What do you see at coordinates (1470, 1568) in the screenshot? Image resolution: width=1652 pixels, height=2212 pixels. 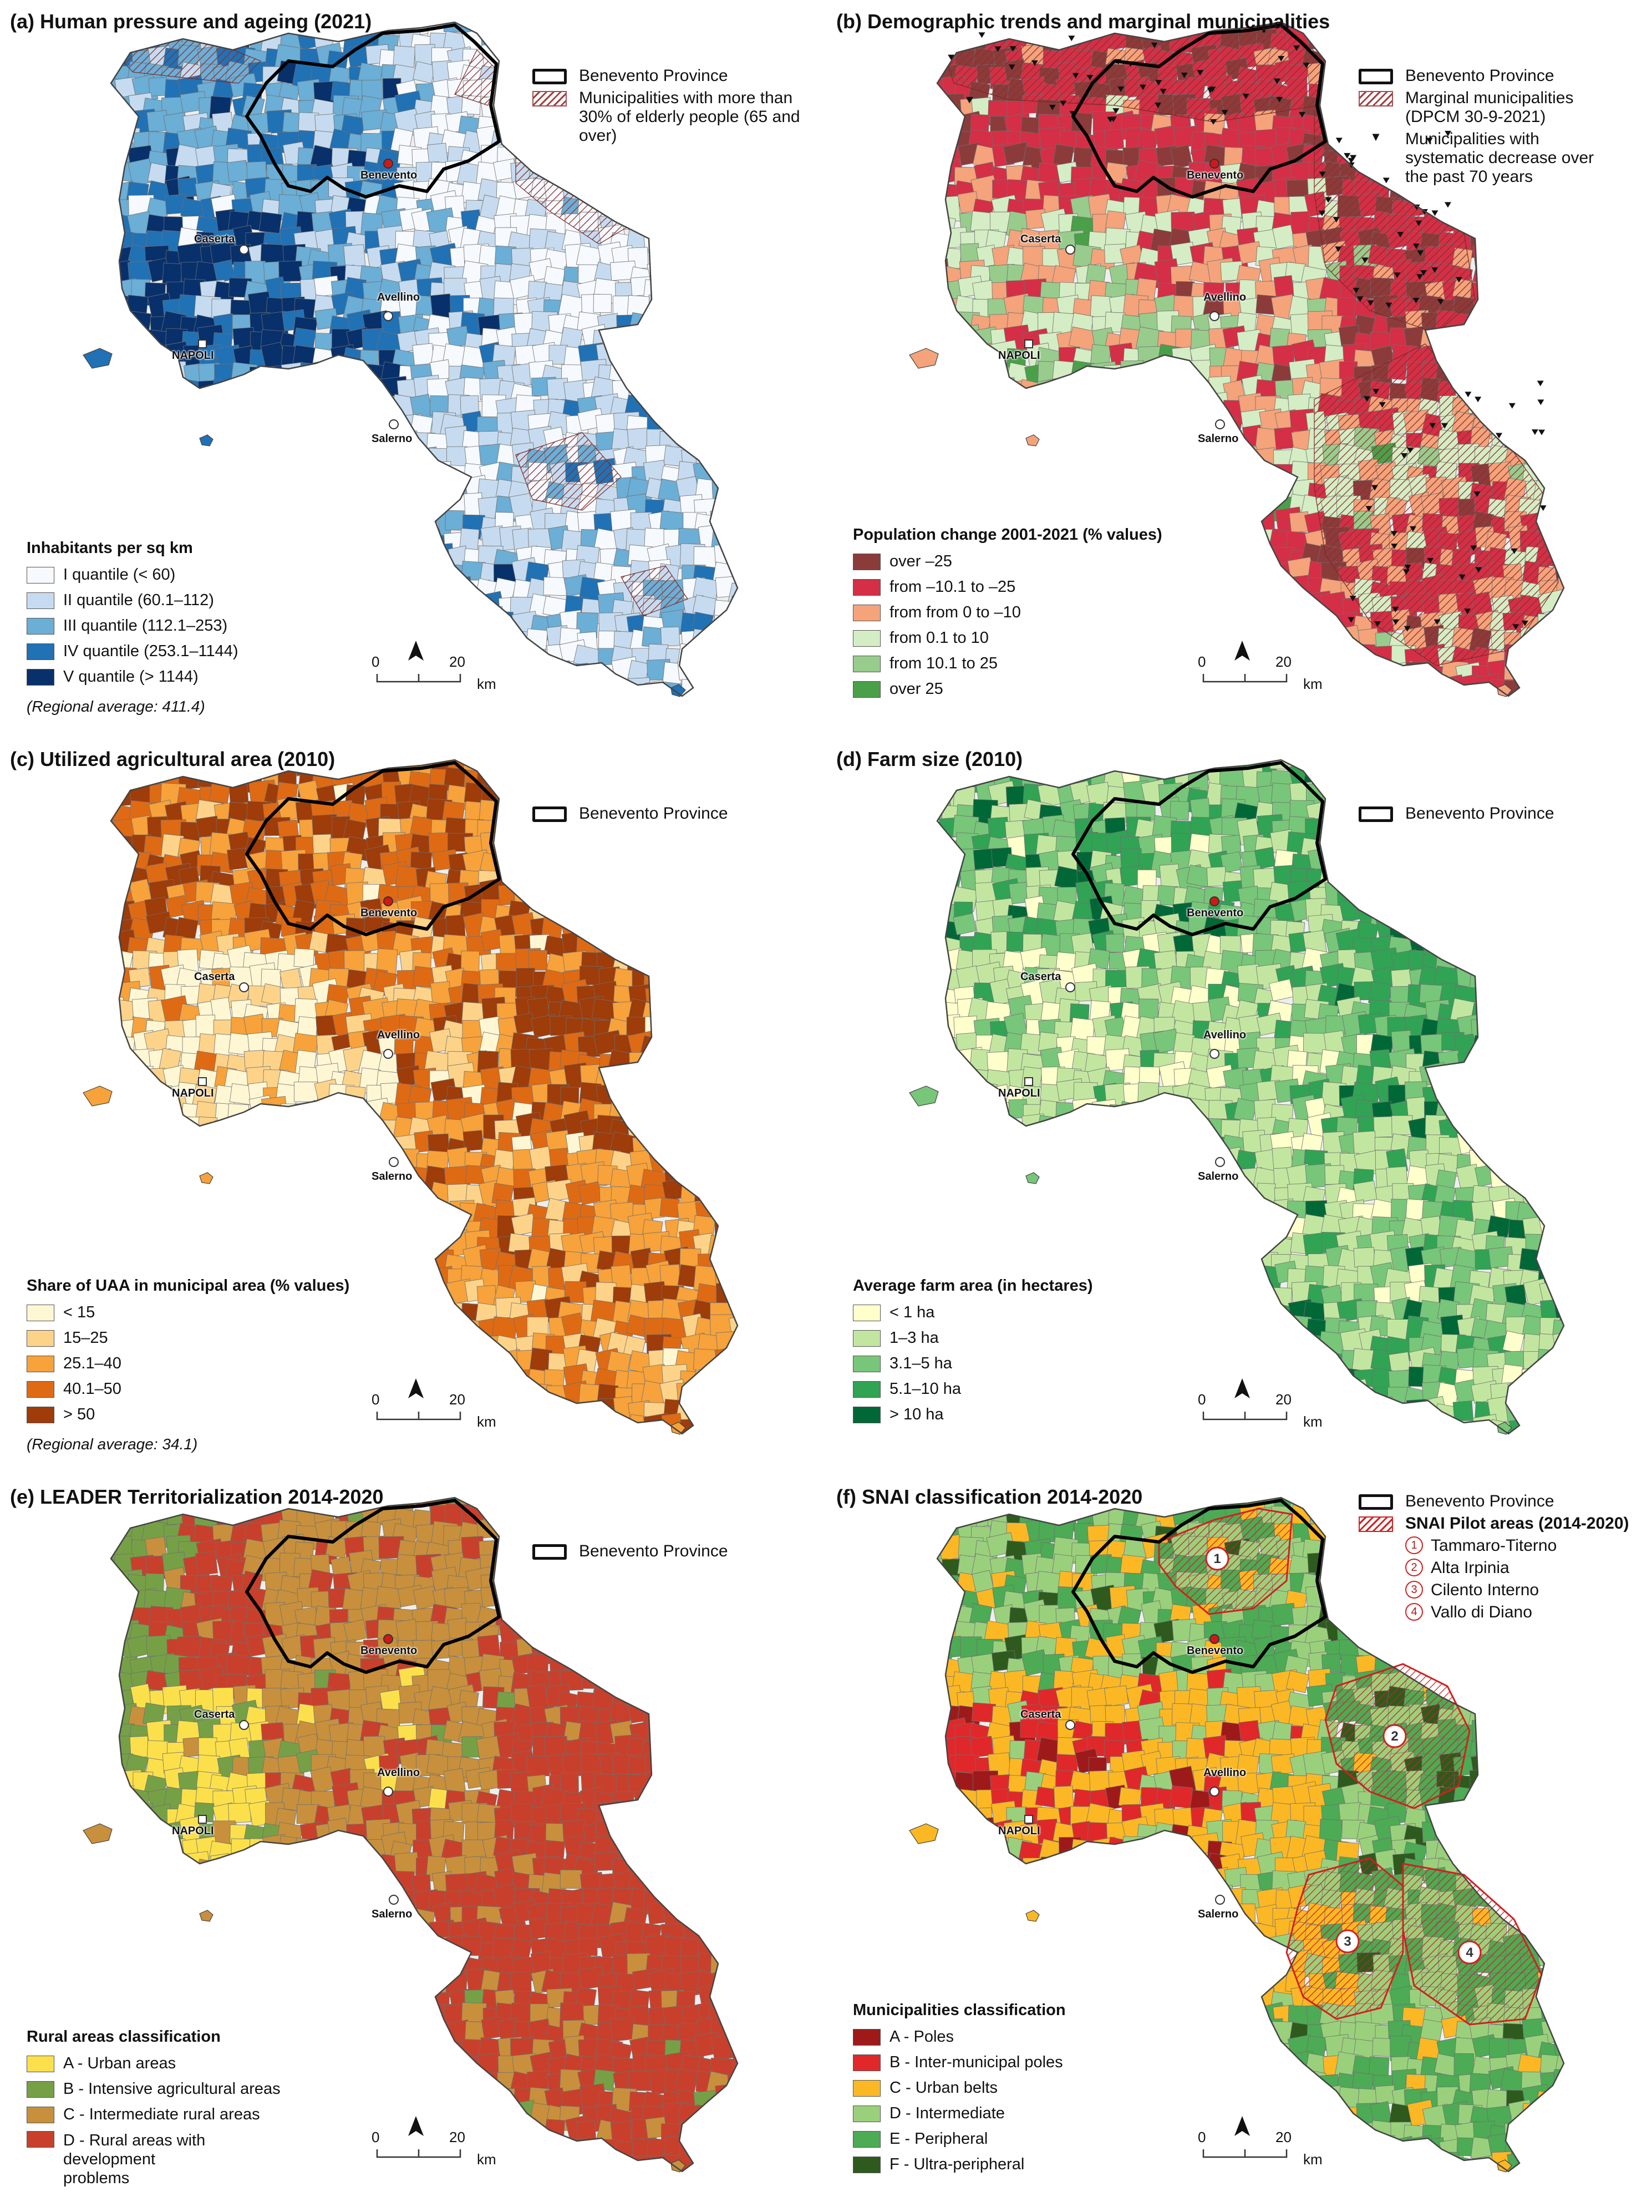 I see `pilot-name: Alta Irpinia` at bounding box center [1470, 1568].